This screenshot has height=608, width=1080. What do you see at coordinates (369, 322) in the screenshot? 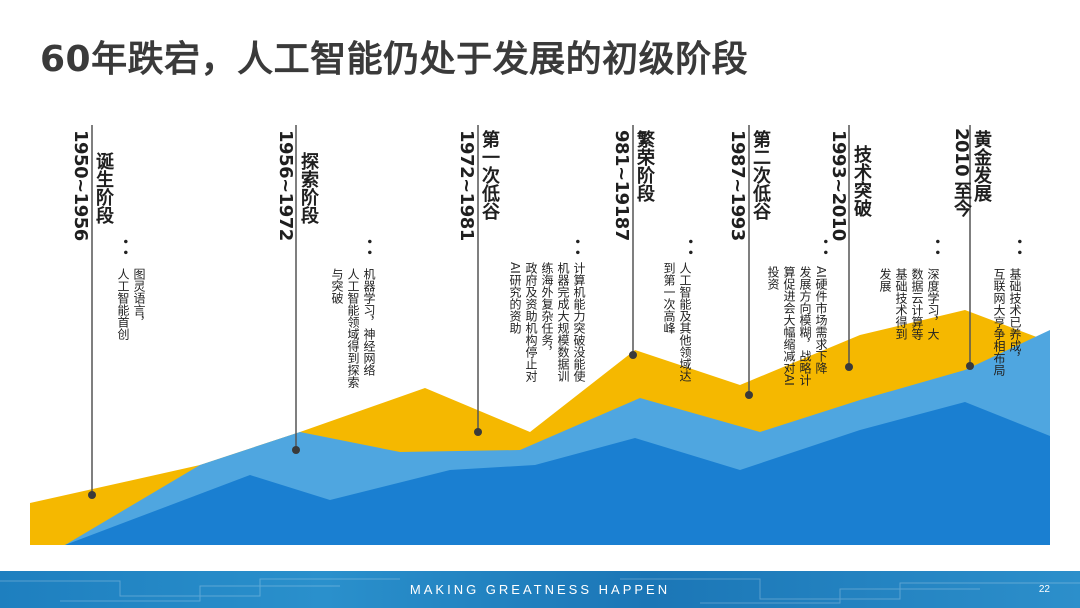
I see `stage-2-desc-a: 机器学习，神经网络` at bounding box center [369, 322].